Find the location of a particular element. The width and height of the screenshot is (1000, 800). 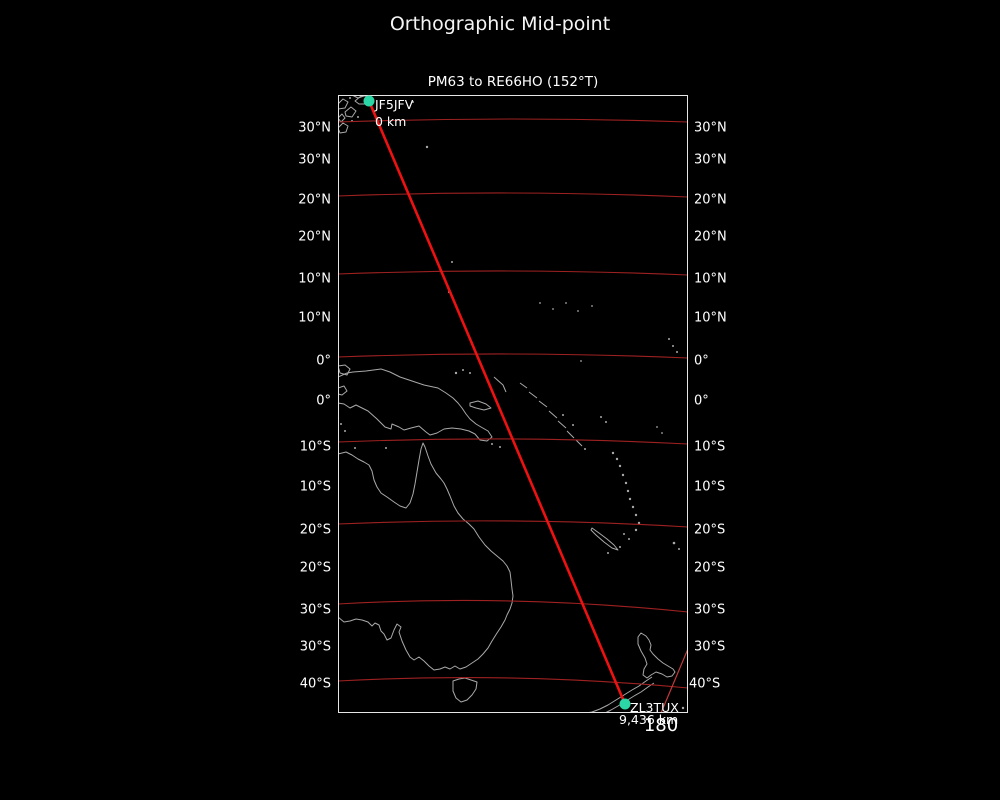

lat-label-right: 20°S is located at coordinates (709, 568).